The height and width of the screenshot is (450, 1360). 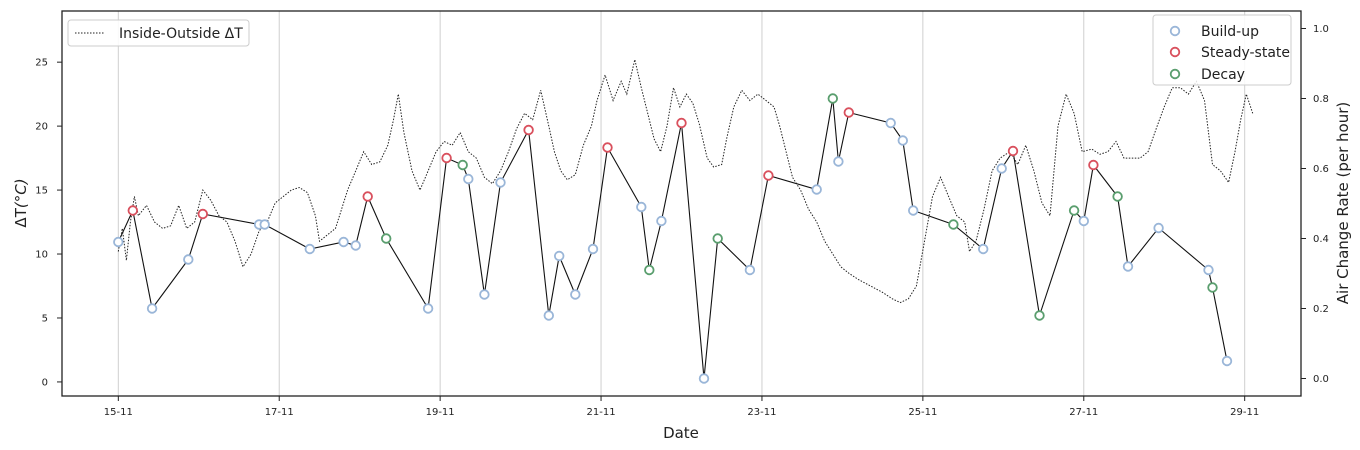 I want to click on right-y-axis-title-text: Air Change Rate (per hour), so click(x=1343, y=203).